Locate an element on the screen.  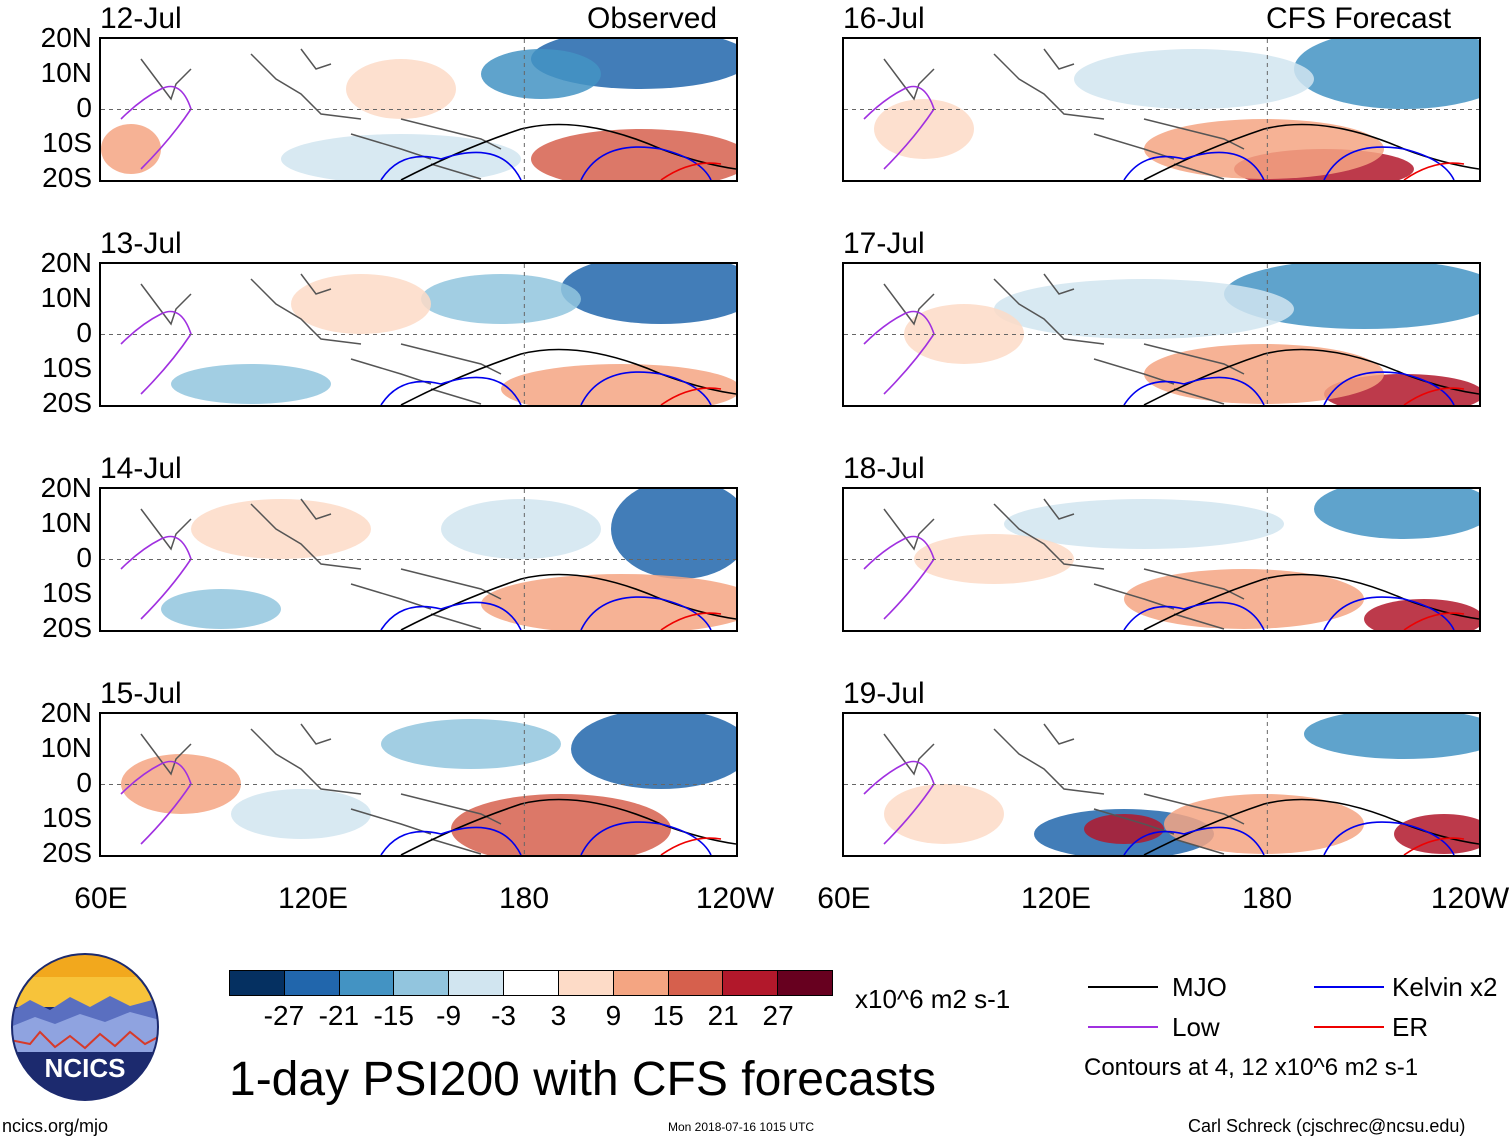
colorbar-tick-label: -3 is located at coordinates (503, 1015).